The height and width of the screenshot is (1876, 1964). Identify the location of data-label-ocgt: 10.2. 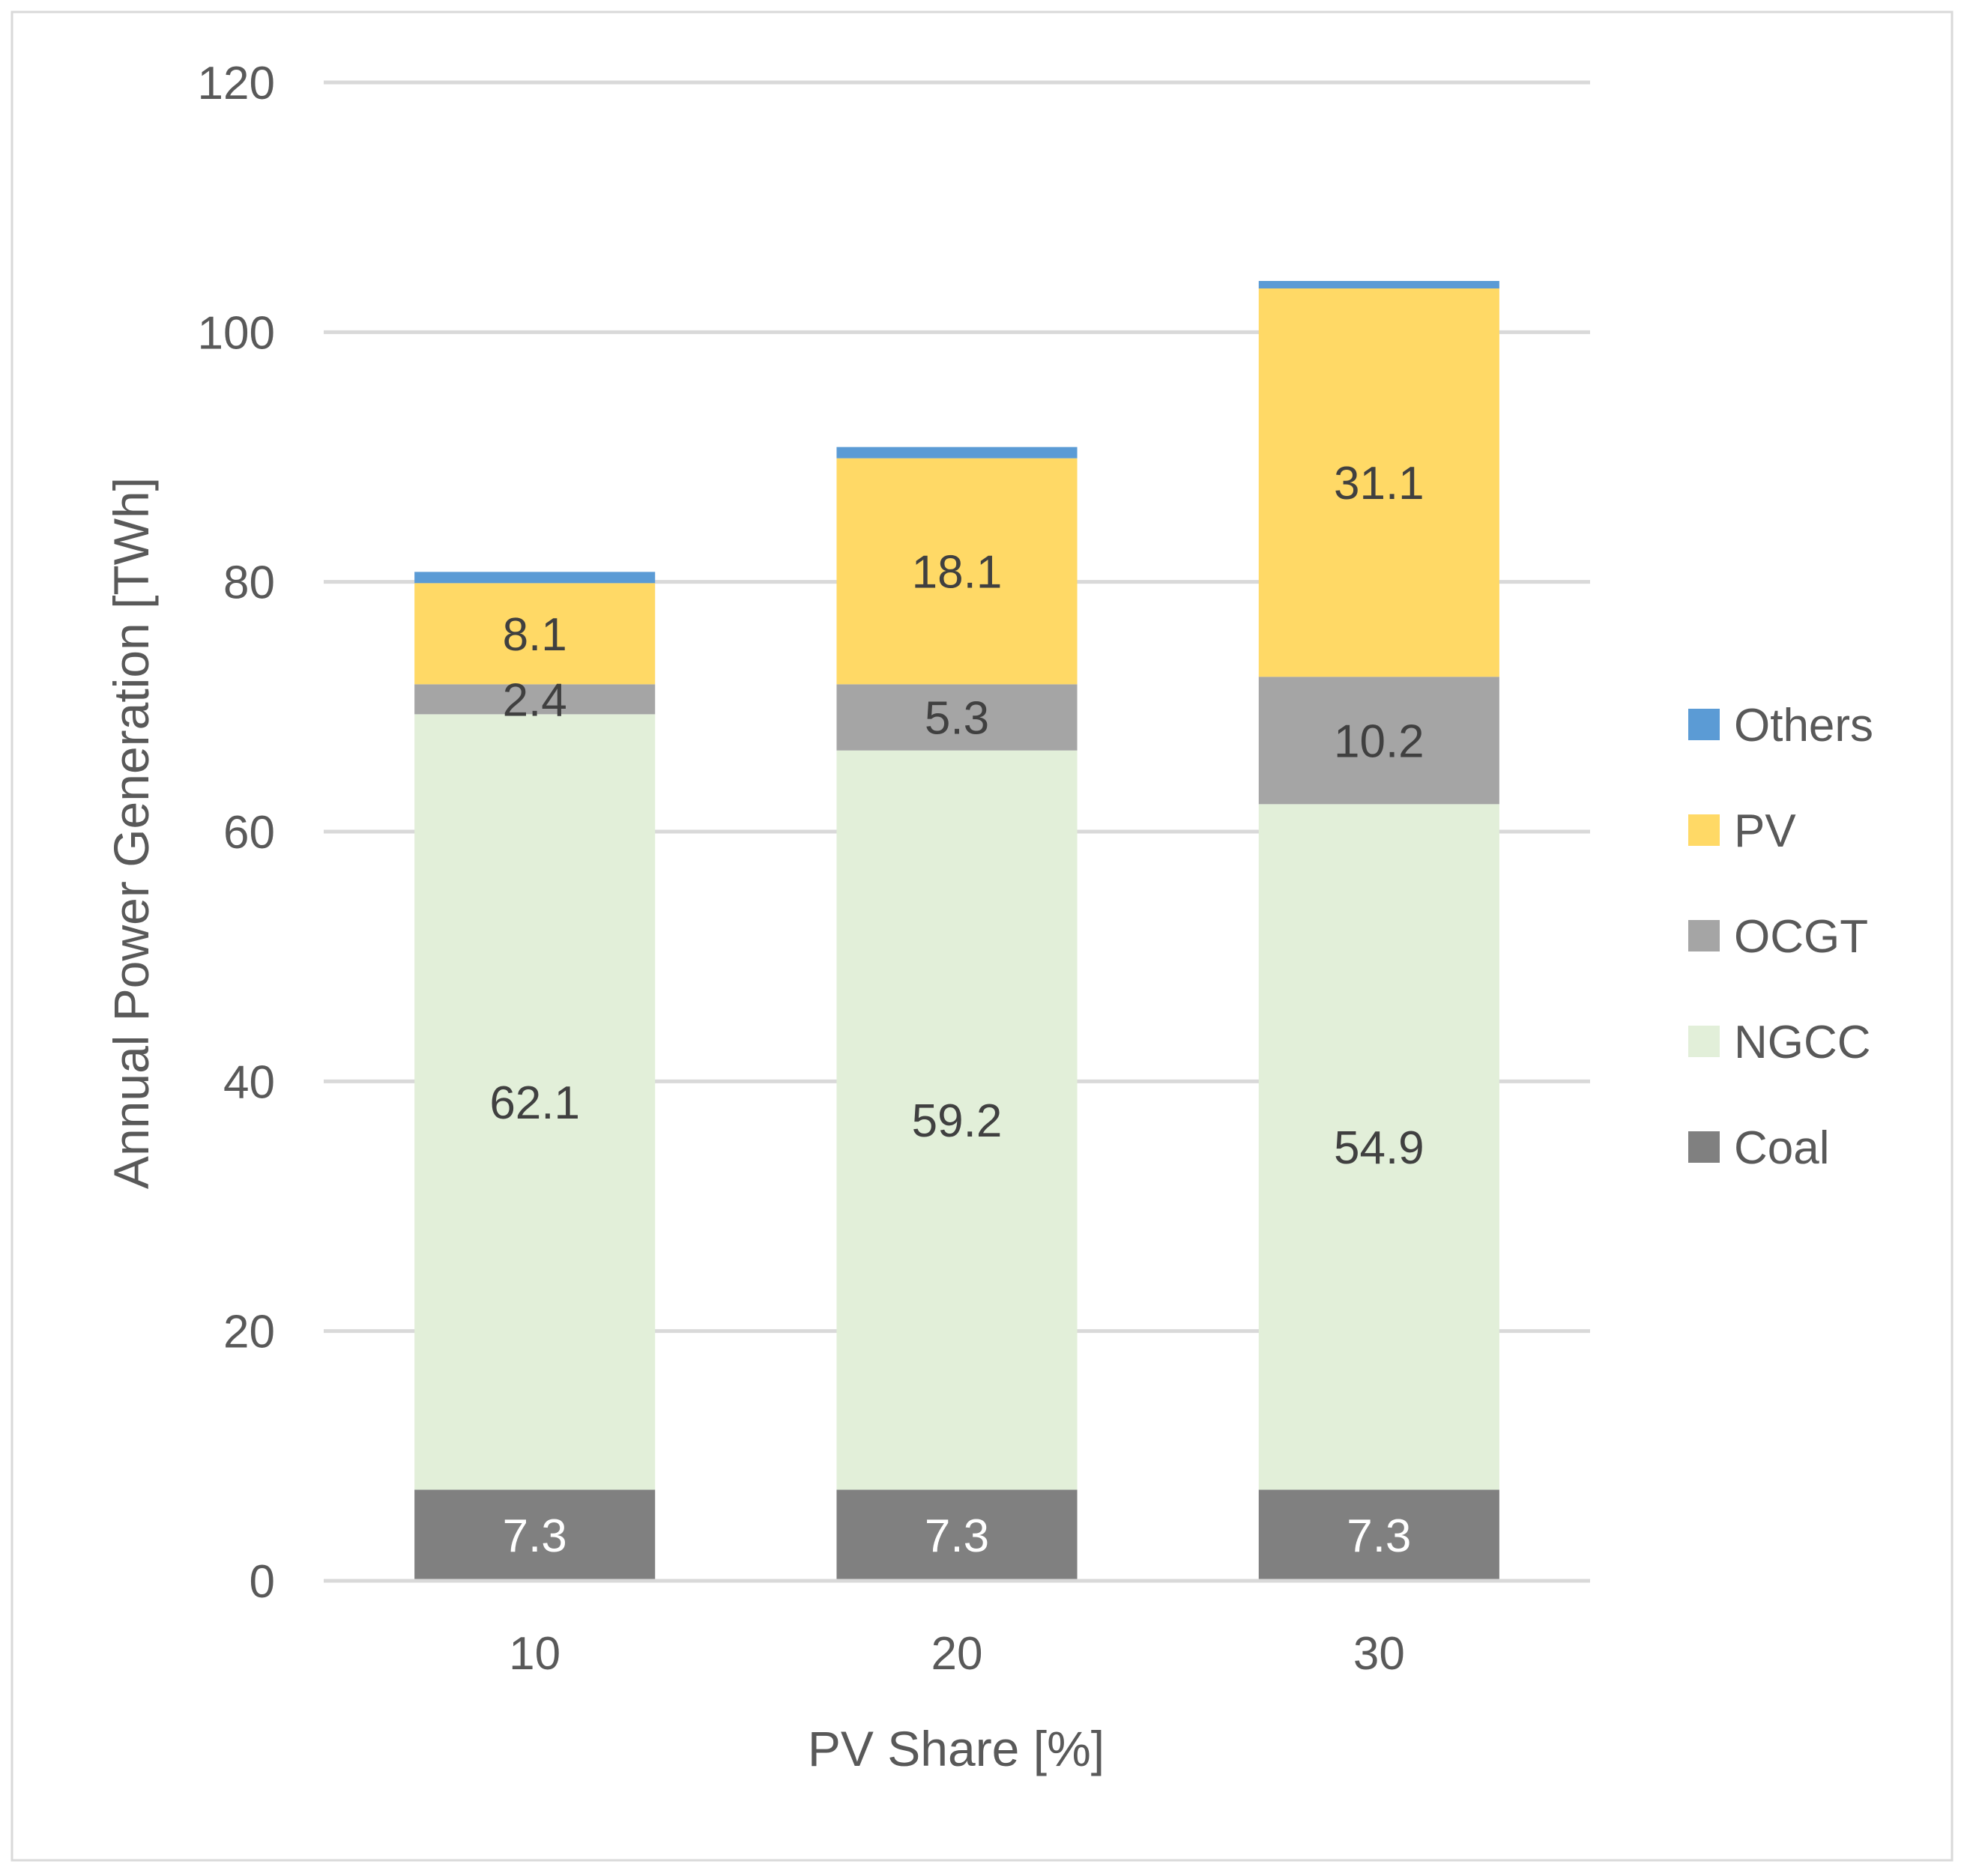
(1379, 741).